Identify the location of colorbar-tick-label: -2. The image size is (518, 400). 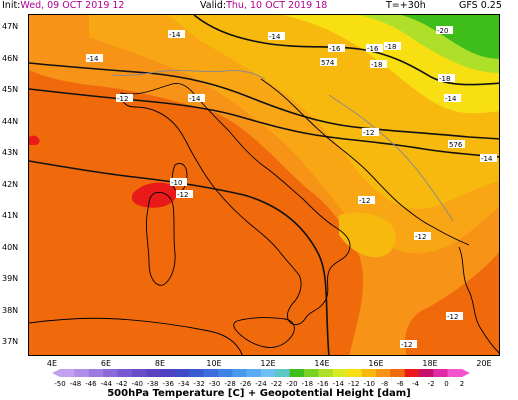
(431, 384).